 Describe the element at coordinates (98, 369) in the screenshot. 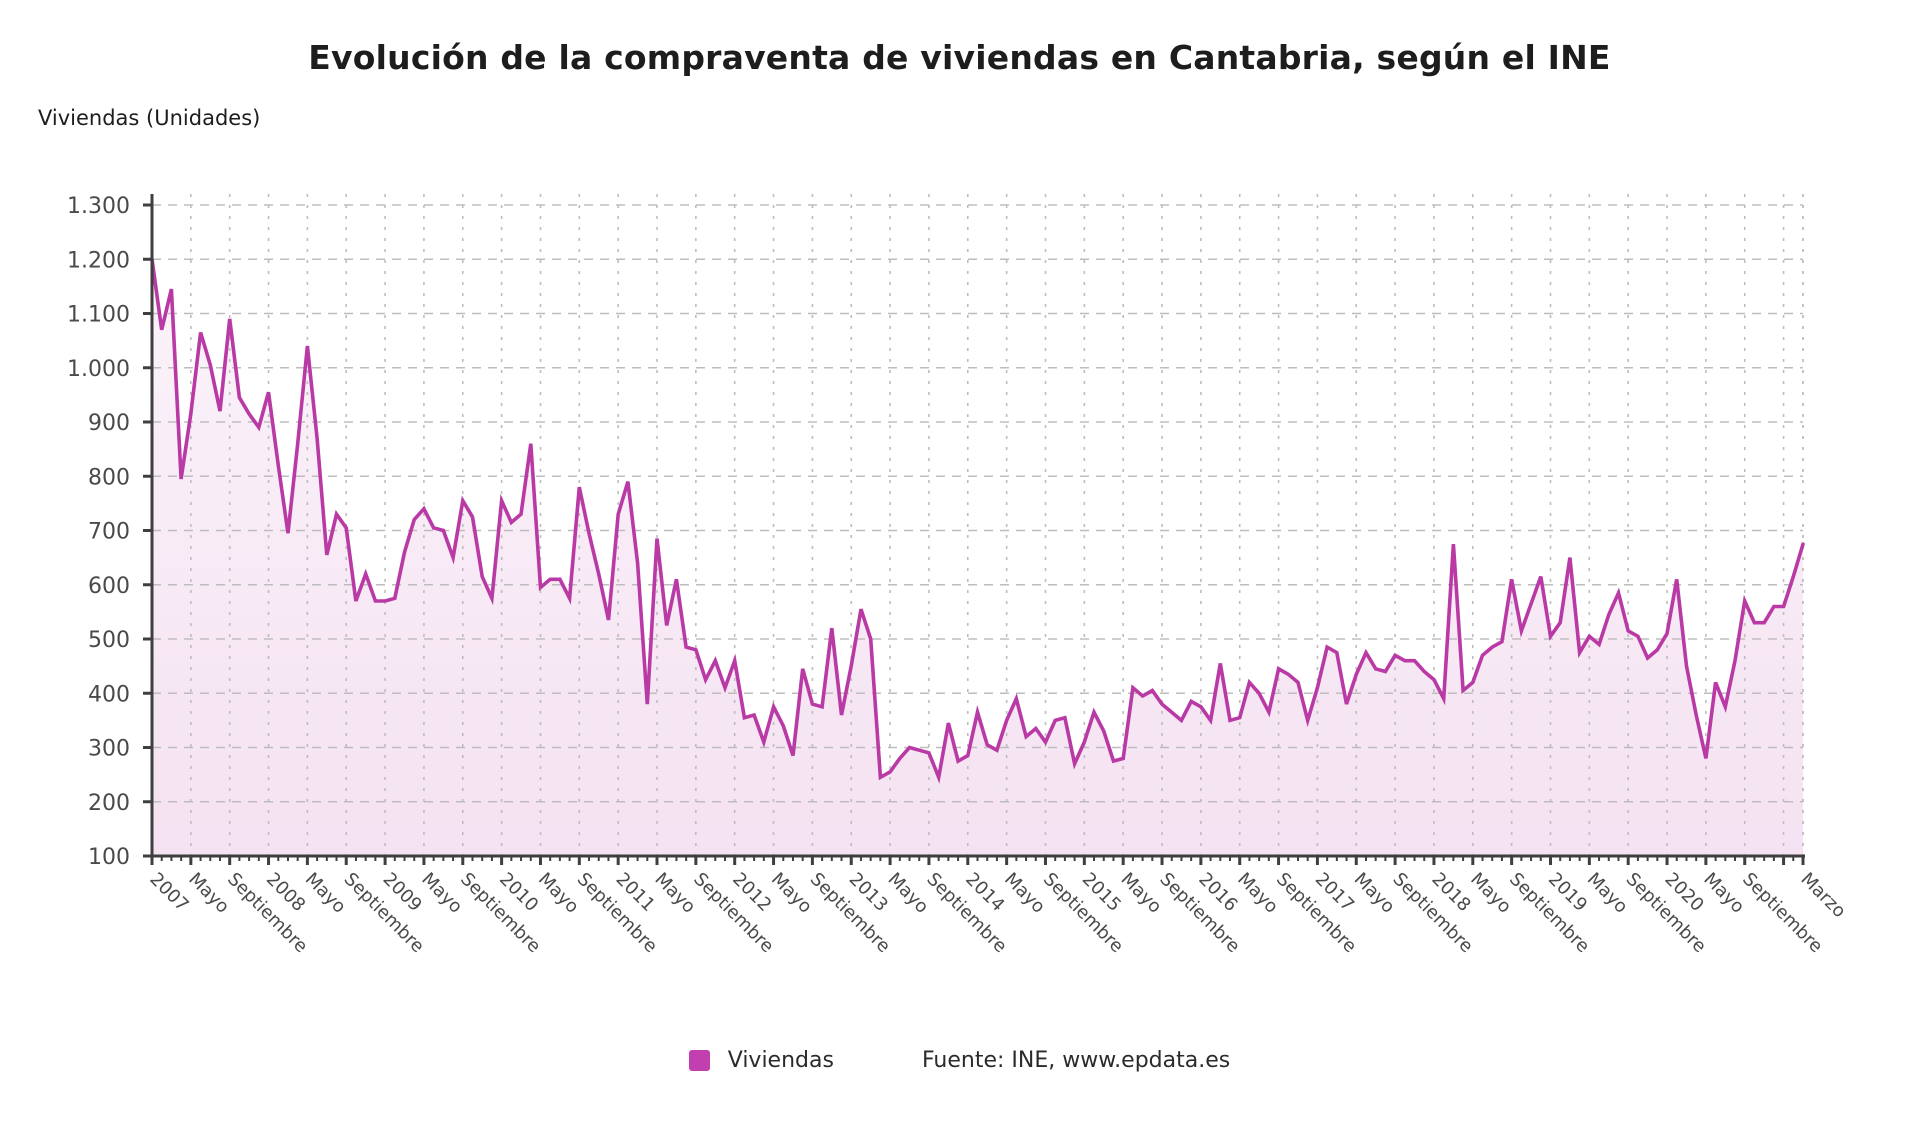

I see `y-tick-label: 1.000` at that location.